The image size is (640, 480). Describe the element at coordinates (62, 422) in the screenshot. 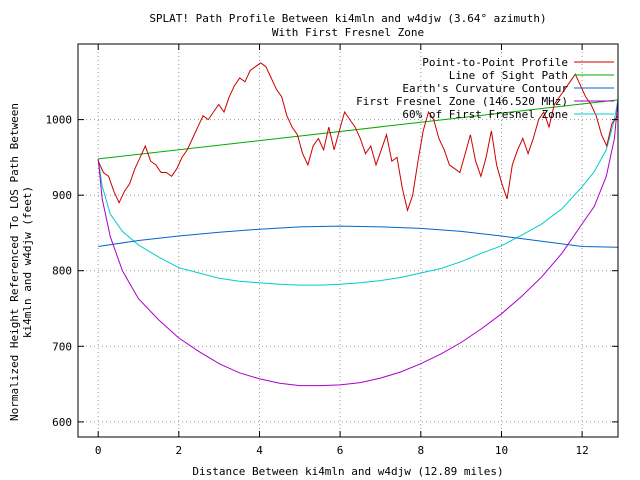

I see `y-tick-label: 600` at that location.